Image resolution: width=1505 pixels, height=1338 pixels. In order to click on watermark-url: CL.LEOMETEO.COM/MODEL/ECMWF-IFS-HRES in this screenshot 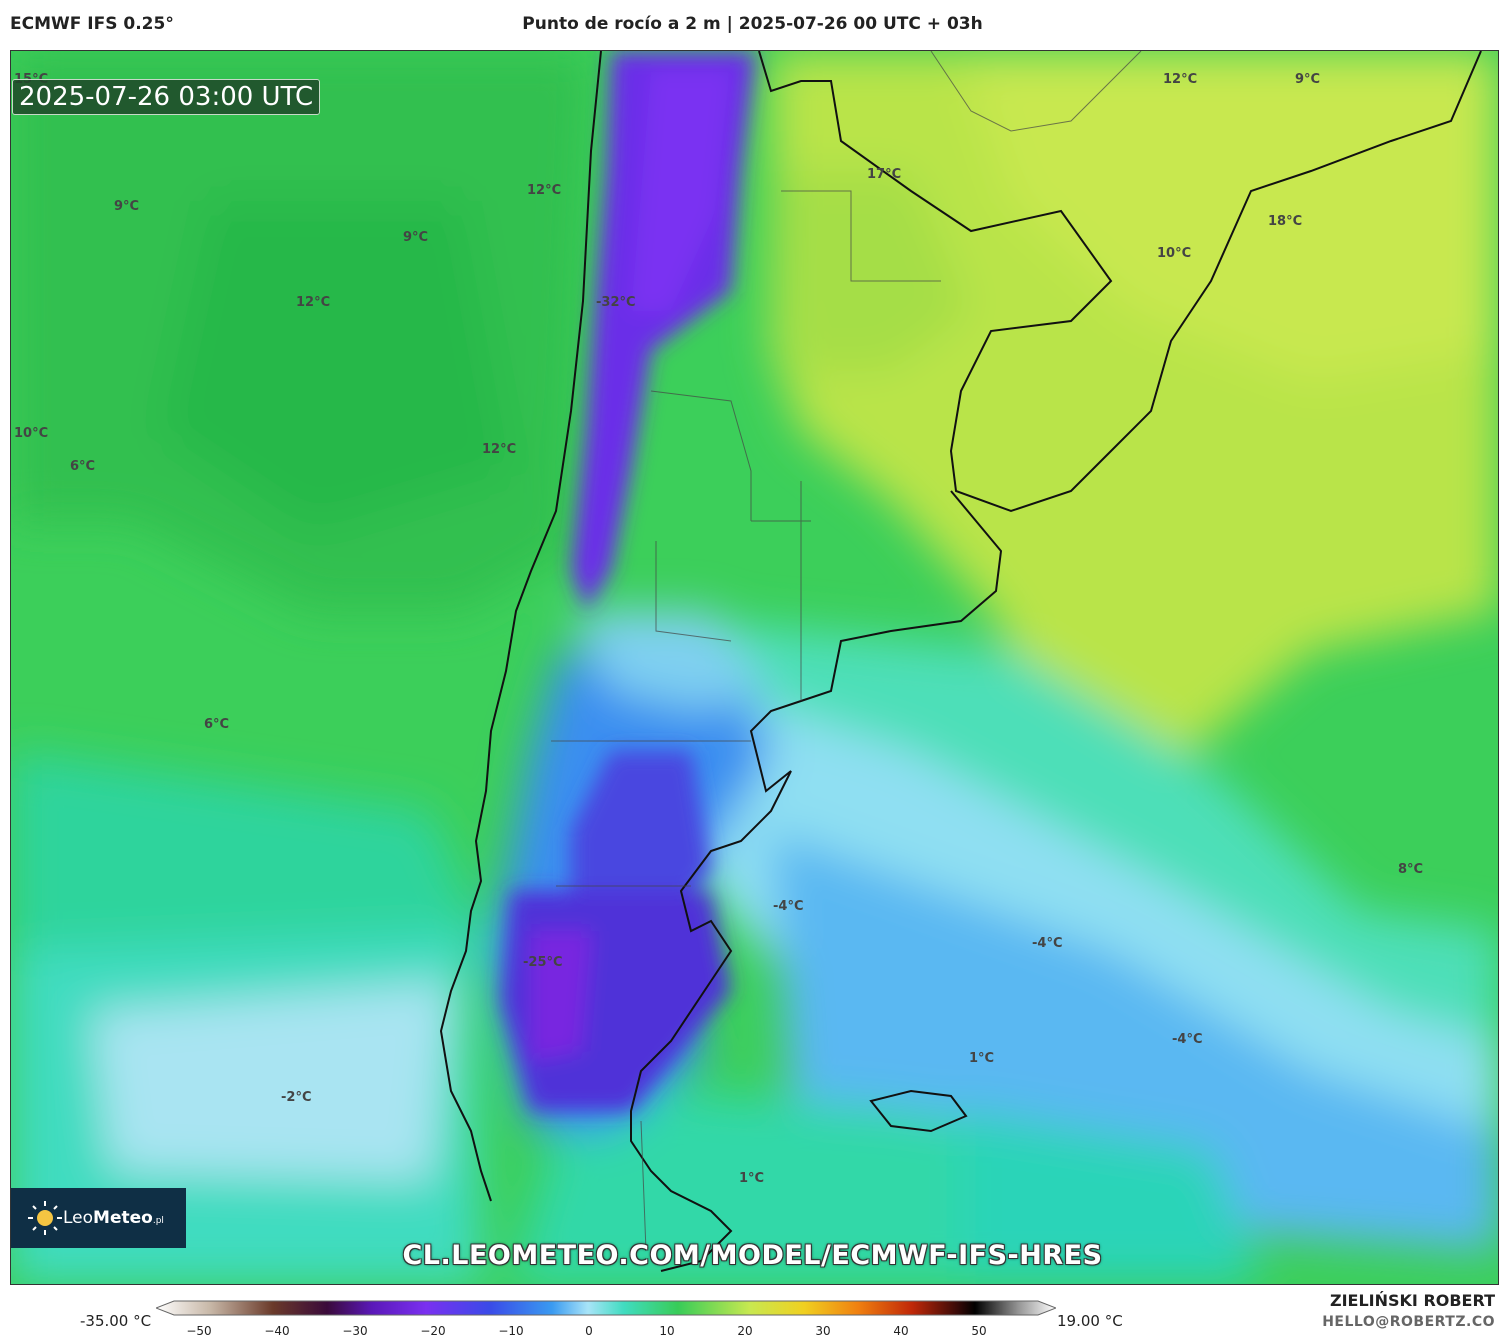, I will do `click(752, 1255)`.